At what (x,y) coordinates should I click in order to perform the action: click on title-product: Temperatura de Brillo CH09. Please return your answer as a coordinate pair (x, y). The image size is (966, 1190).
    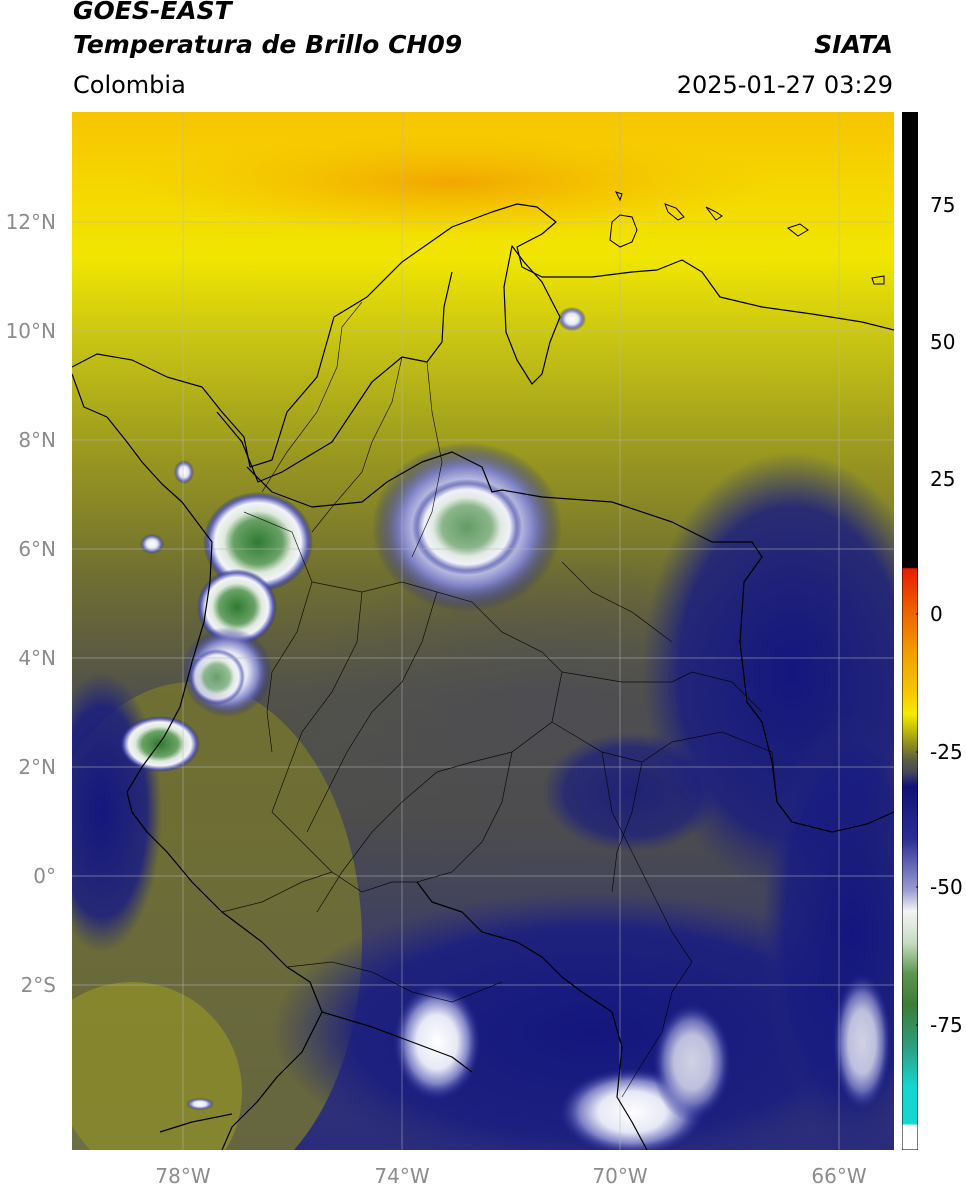
    Looking at the image, I should click on (268, 44).